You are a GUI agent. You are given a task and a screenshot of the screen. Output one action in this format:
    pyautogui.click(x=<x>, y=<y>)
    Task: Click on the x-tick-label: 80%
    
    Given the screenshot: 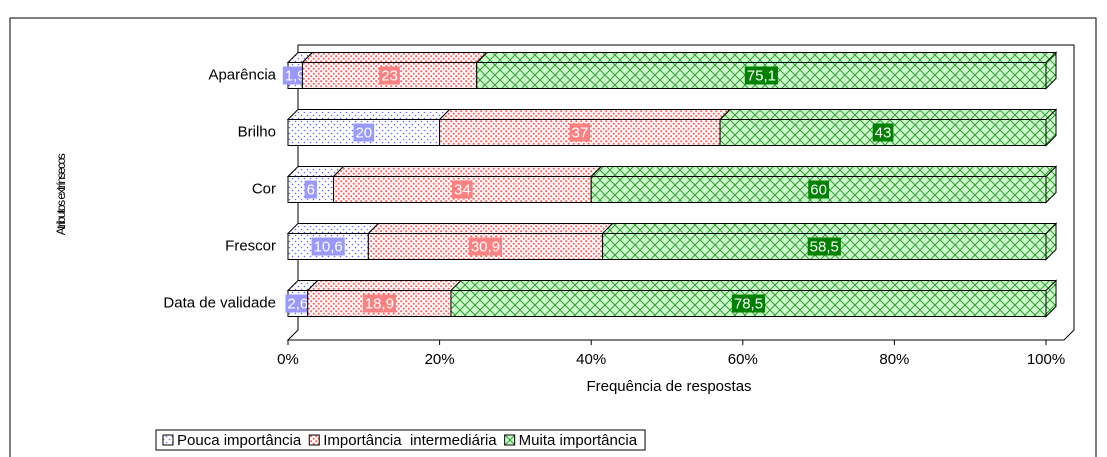 What is the action you would take?
    pyautogui.click(x=894, y=359)
    